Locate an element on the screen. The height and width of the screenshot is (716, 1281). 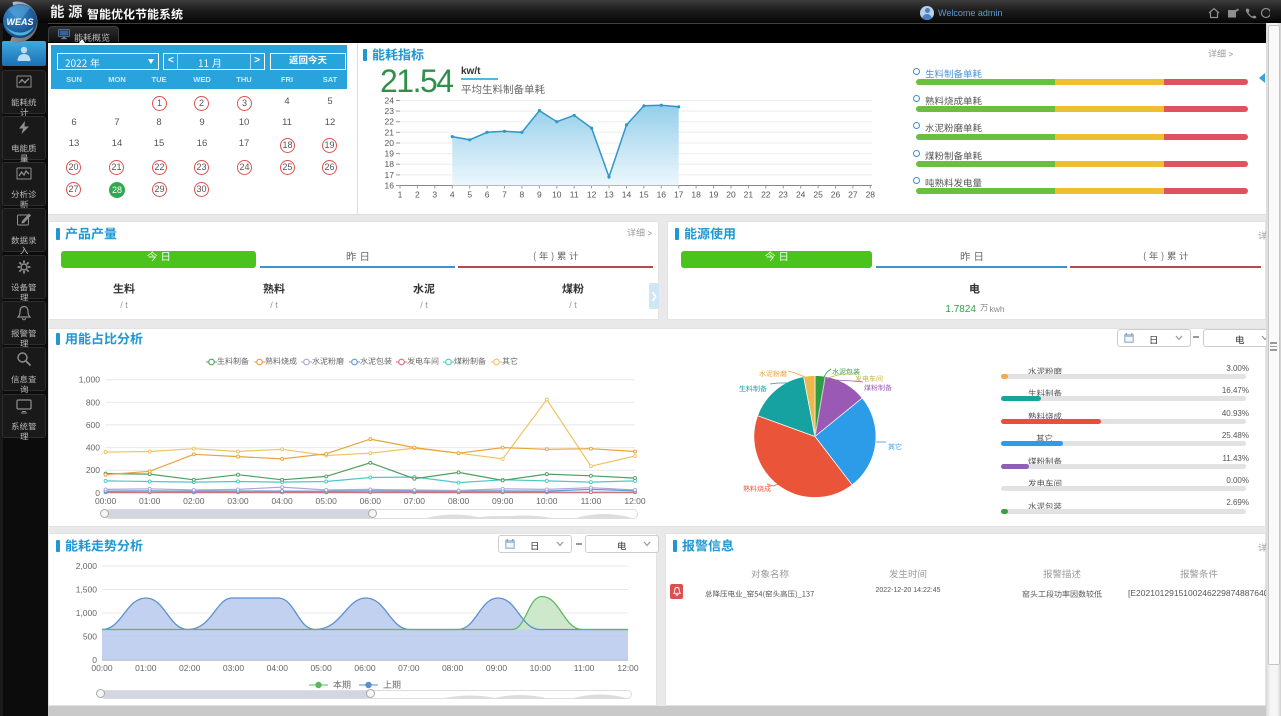
svg-text: 400 is located at coordinates (93, 448).